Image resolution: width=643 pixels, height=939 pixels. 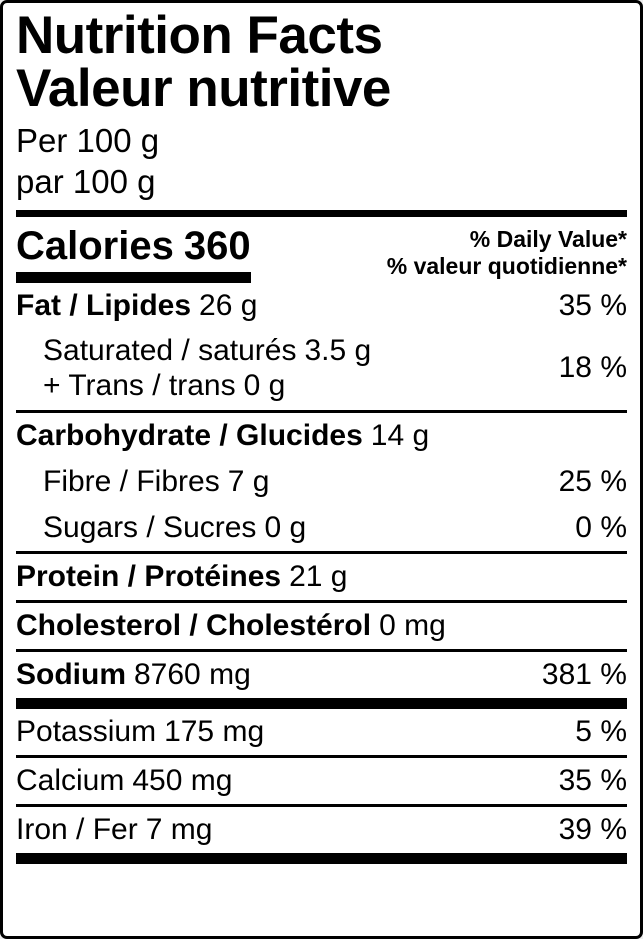 I want to click on fat-name-amount: Fat / Lipides 26 g, so click(x=136, y=306).